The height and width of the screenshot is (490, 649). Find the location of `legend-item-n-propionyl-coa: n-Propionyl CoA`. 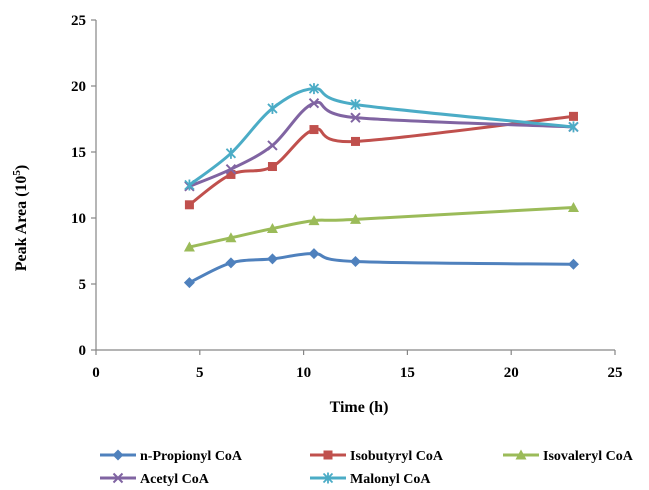

legend-item-n-propionyl-coa: n-Propionyl CoA is located at coordinates (171, 456).